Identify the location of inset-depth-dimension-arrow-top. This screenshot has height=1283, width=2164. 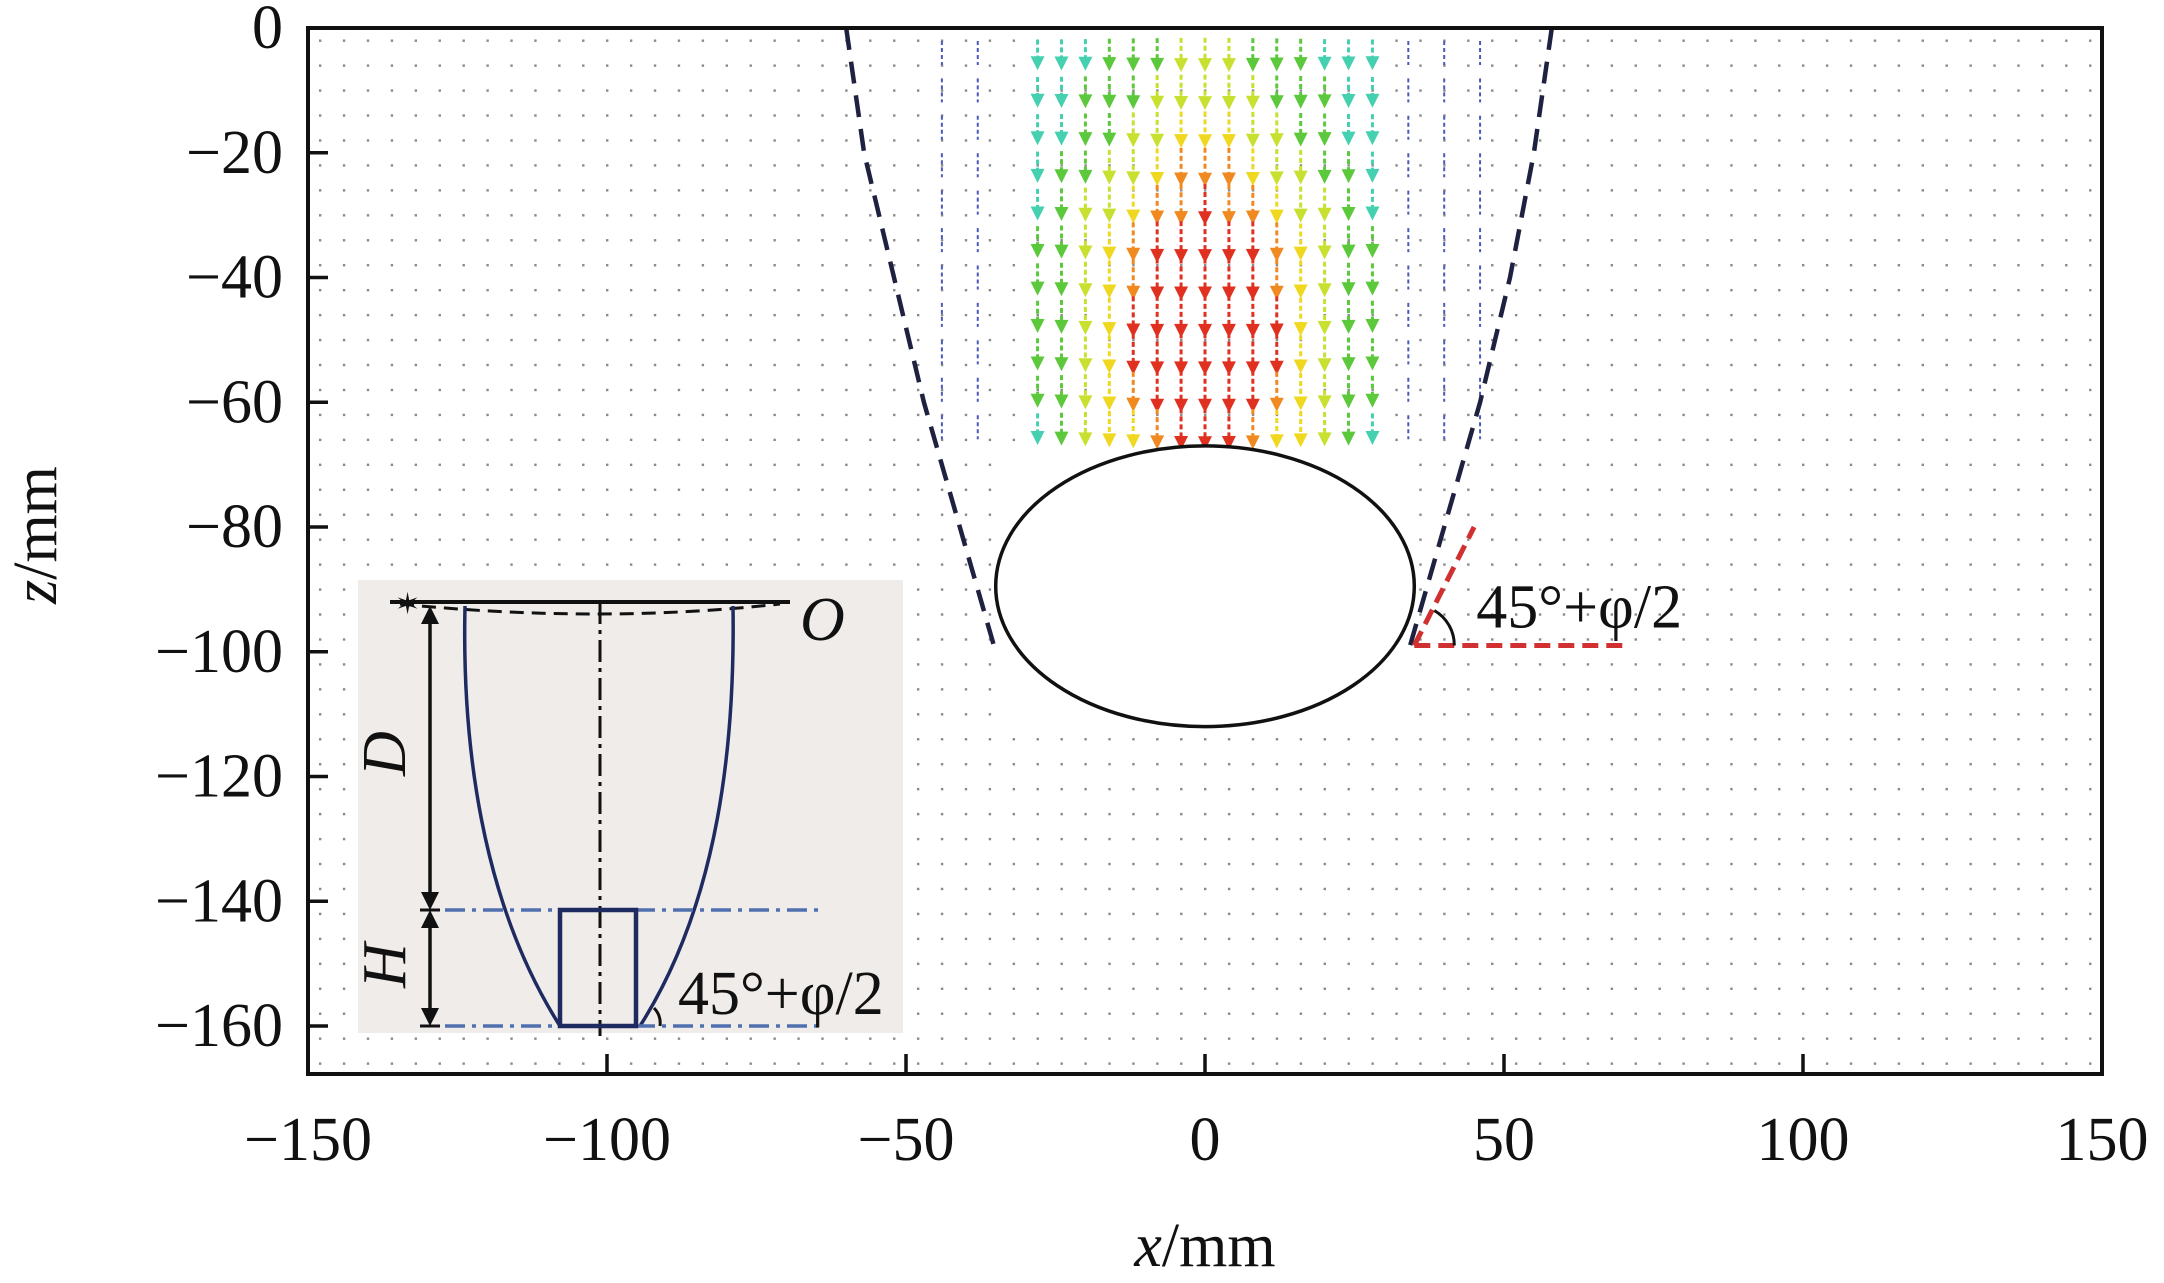
(430, 615).